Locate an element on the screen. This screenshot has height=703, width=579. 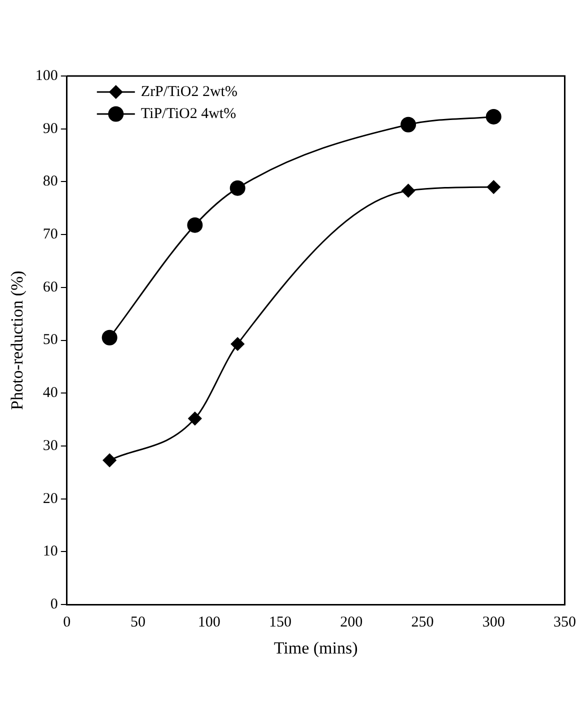
x-axis-title: Time (mins) is located at coordinates (316, 648).